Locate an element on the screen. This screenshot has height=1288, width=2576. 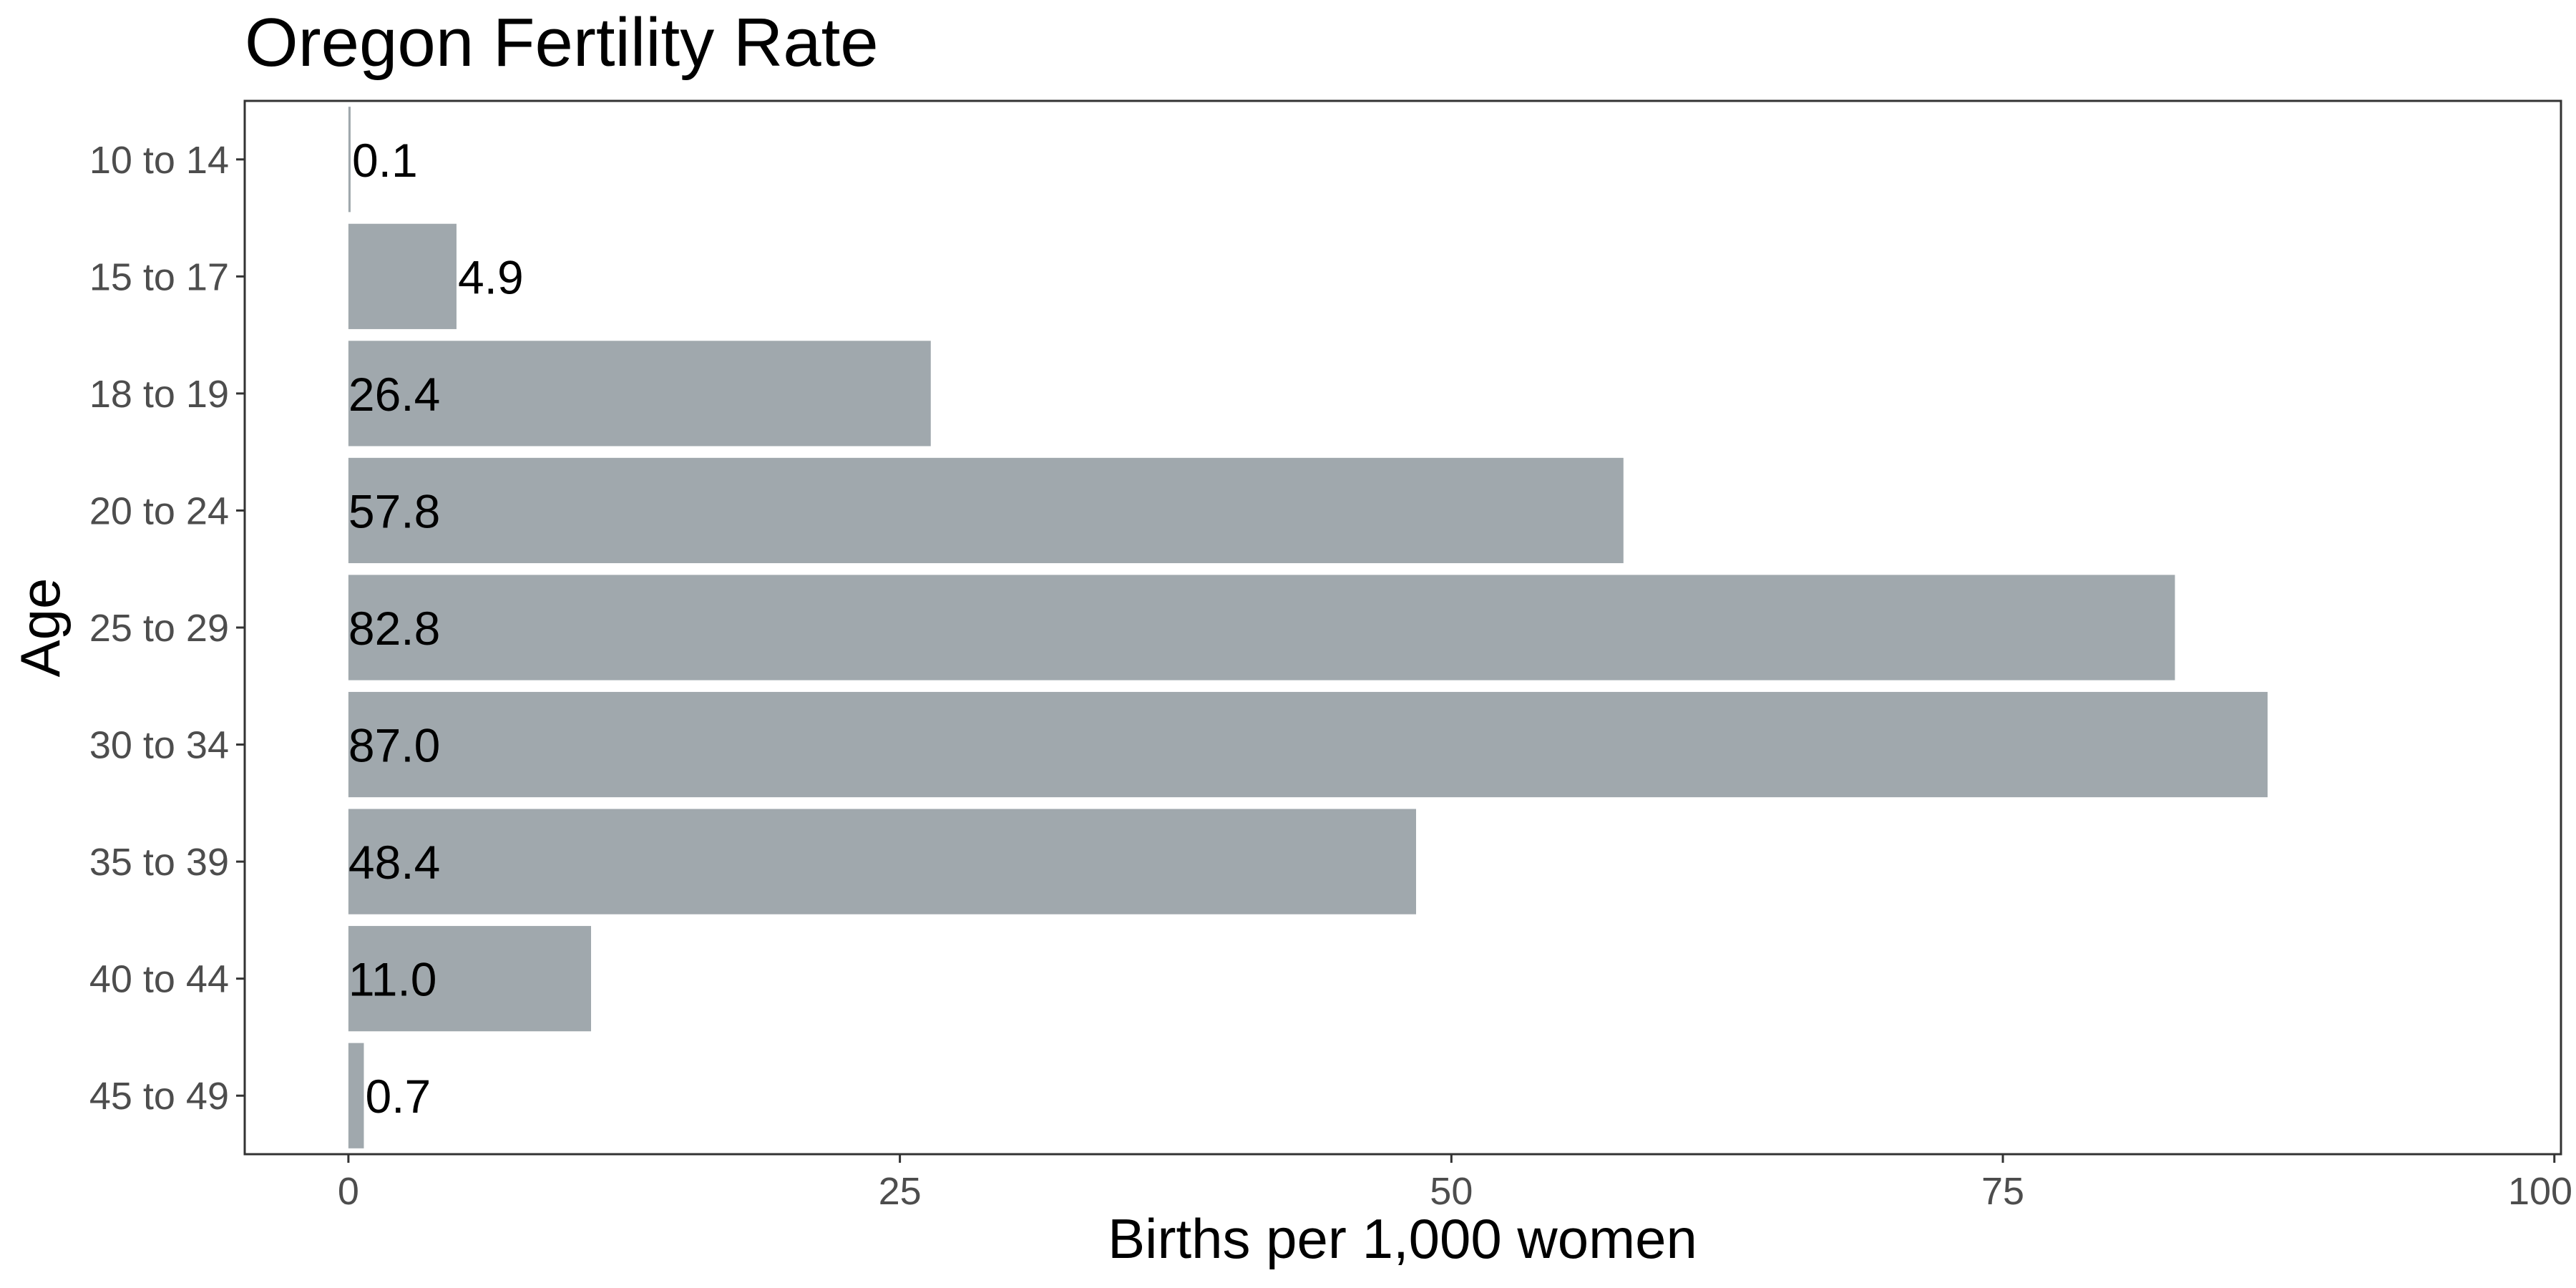
y-axis-title: Age is located at coordinates (40, 628).